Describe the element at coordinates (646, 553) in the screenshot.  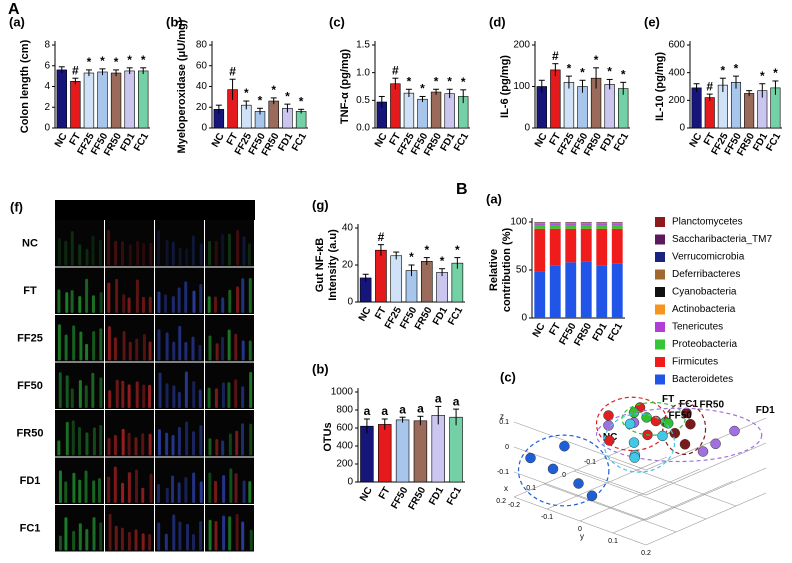
I see `y-tick-label: 0.2` at that location.